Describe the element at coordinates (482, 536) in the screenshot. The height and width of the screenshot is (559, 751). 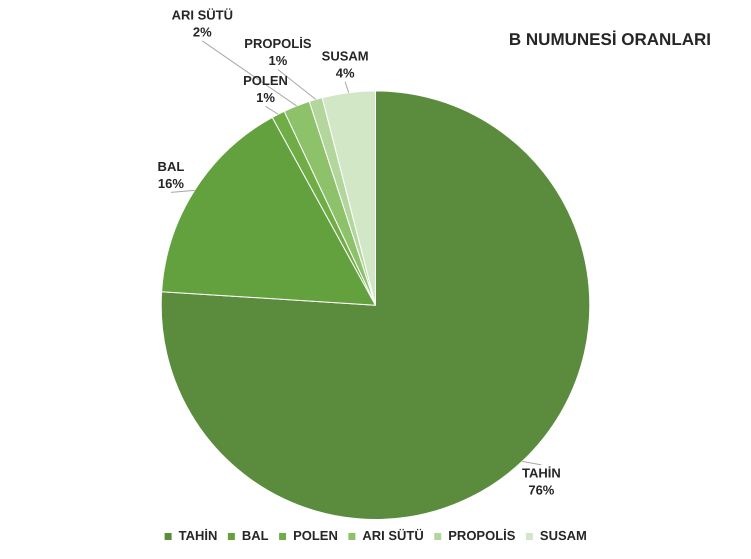
I see `legend-label: PROPOLİS` at that location.